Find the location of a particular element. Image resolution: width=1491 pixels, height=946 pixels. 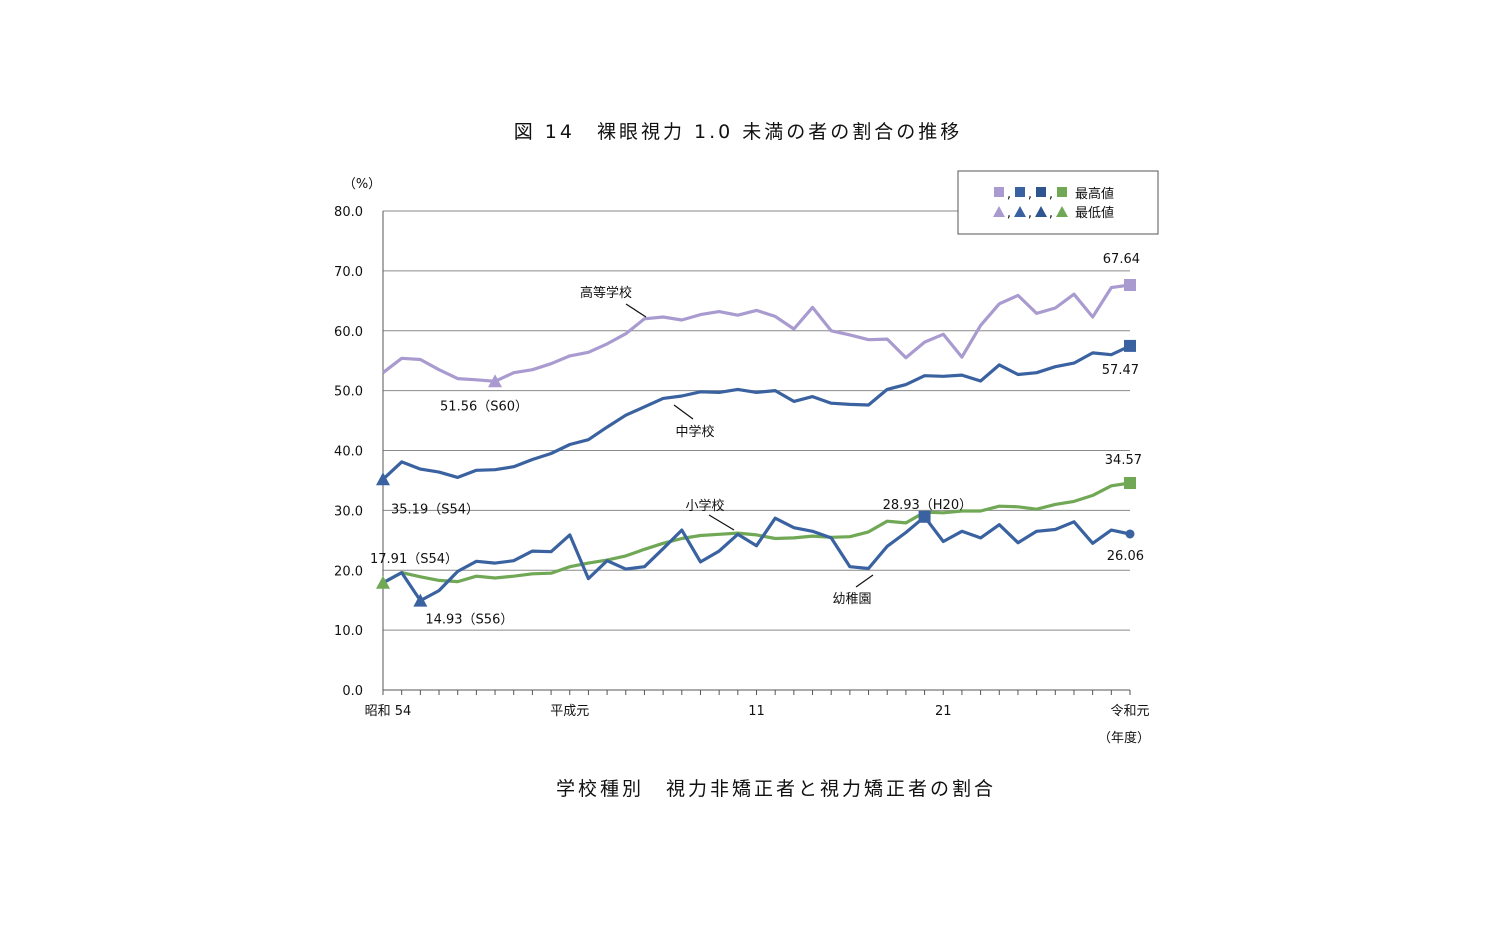

y-tick-label: 30.0 is located at coordinates (348, 511).